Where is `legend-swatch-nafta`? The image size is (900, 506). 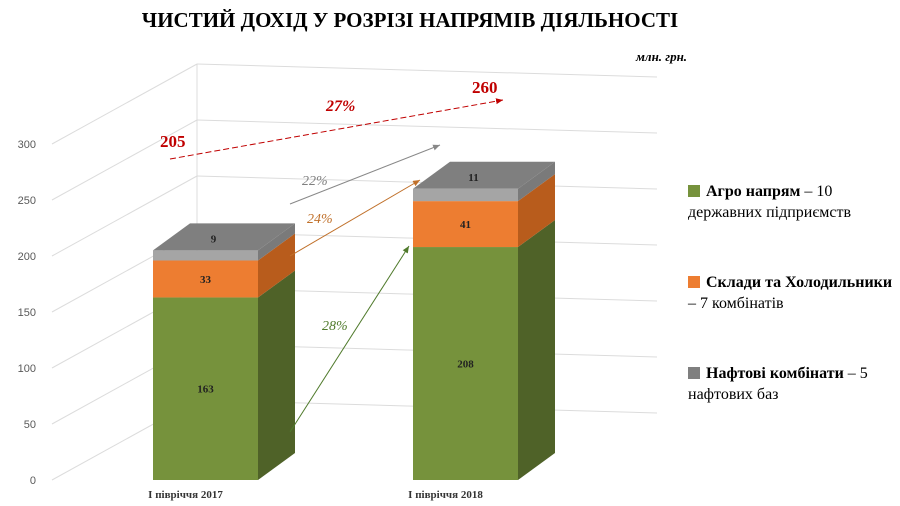
legend-swatch-nafta is located at coordinates (694, 373).